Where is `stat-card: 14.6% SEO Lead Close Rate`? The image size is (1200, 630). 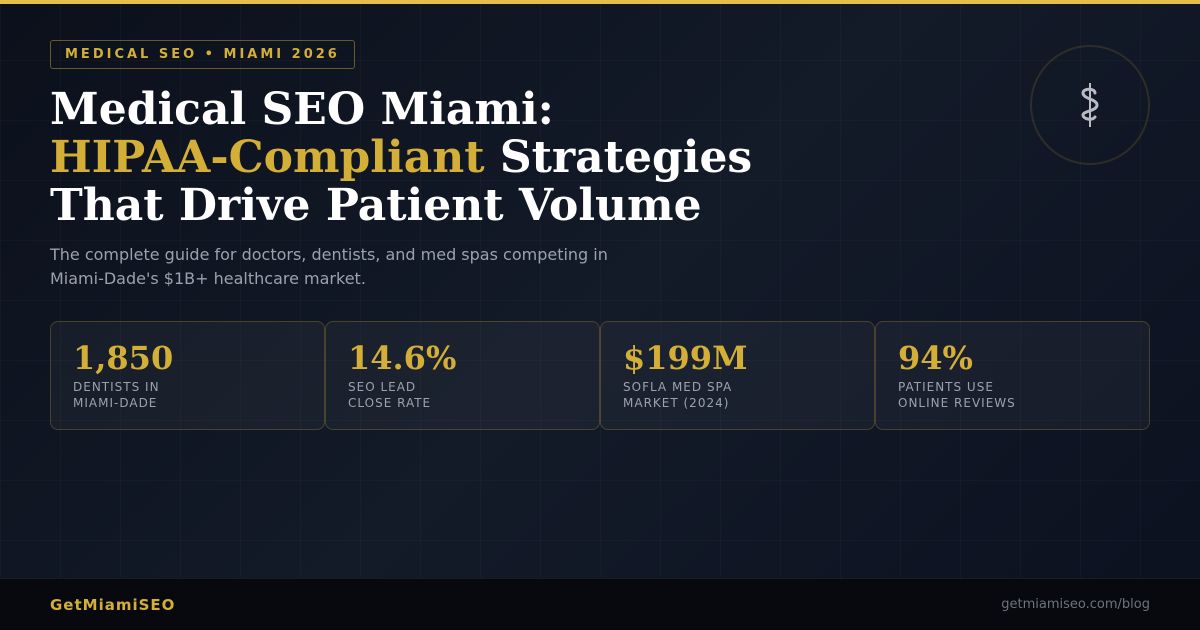 stat-card: 14.6% SEO Lead Close Rate is located at coordinates (462, 375).